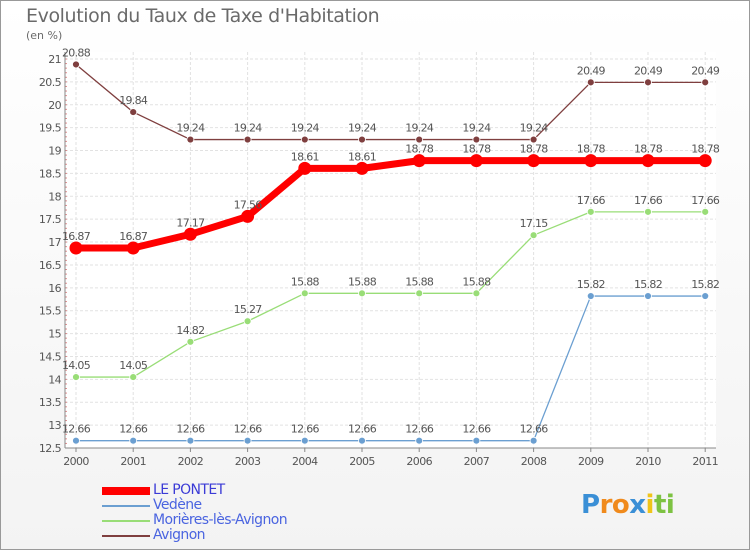  I want to click on data-label-morieres-les-avignon: 17.15, so click(534, 223).